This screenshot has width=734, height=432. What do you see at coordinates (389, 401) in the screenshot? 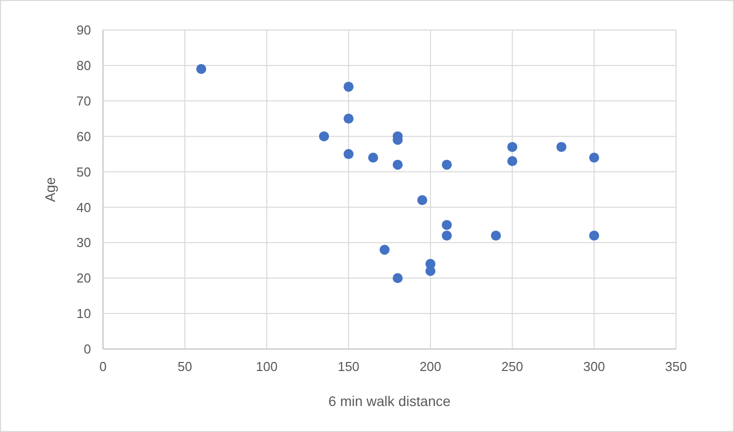
I see `x-axis-title: 6 min walk distance` at bounding box center [389, 401].